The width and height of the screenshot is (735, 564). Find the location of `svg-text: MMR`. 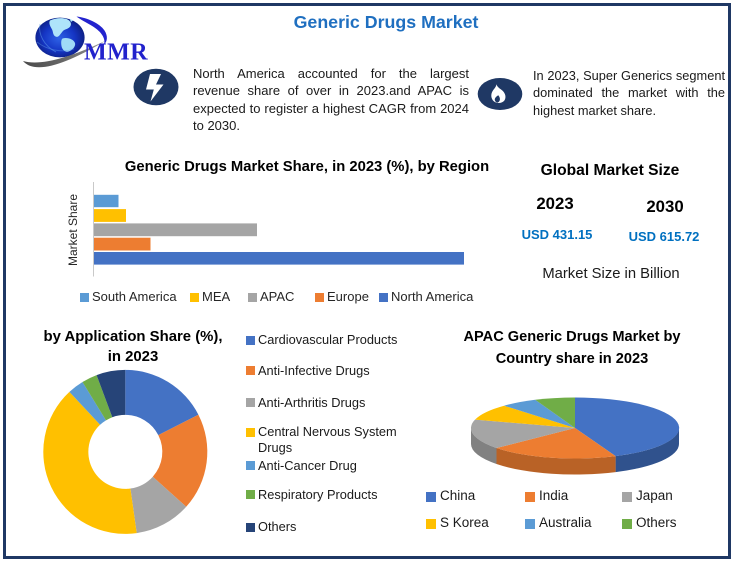

svg-text: MMR is located at coordinates (116, 53).